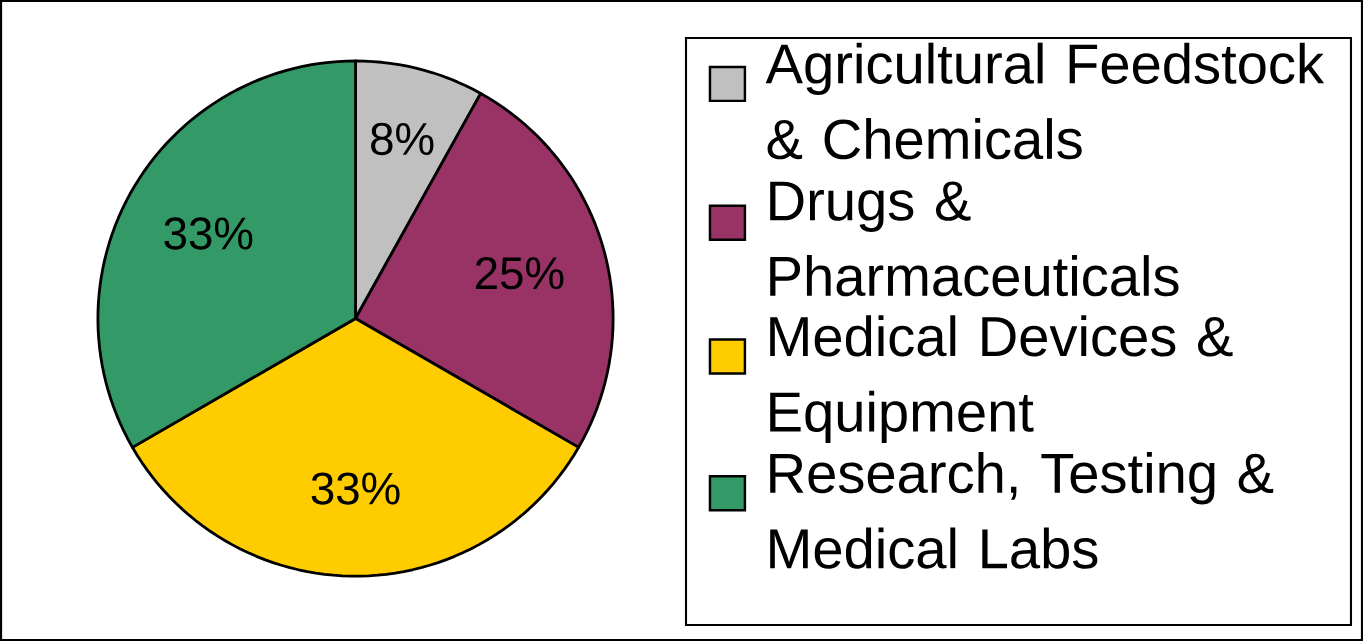 The height and width of the screenshot is (641, 1363). What do you see at coordinates (1001, 379) in the screenshot?
I see `legend-label: Medical Devices & Equipment` at bounding box center [1001, 379].